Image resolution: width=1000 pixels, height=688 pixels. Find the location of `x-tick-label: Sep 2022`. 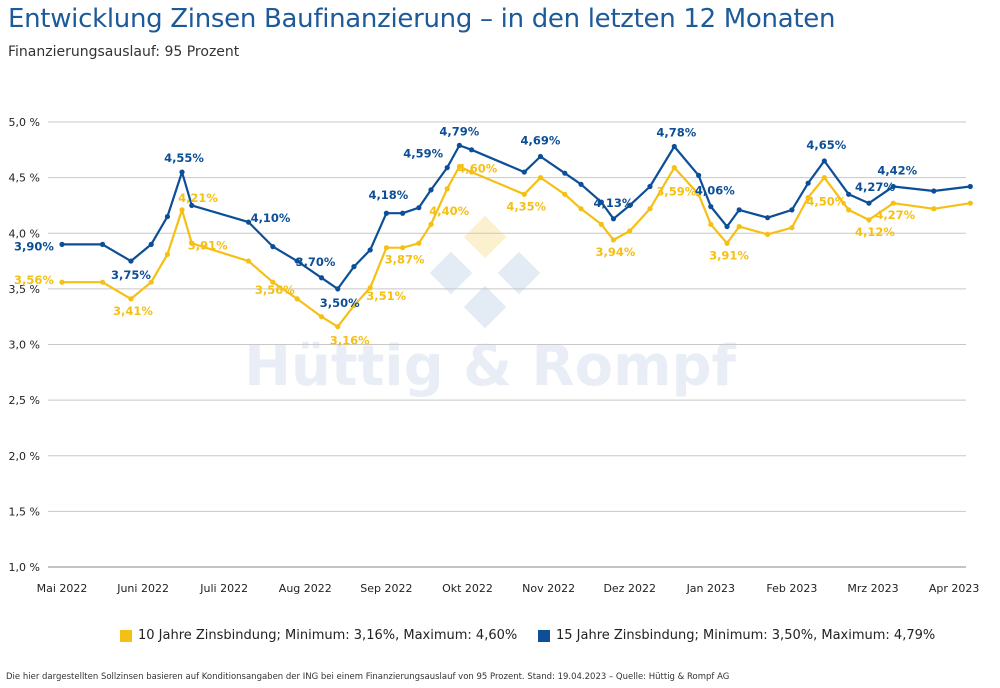

x-tick-label: Sep 2022 is located at coordinates (386, 588).